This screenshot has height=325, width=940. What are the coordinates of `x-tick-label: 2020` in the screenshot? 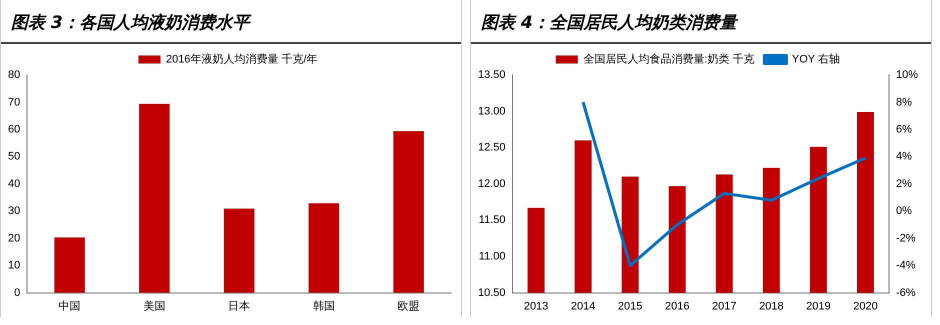 It's located at (865, 306).